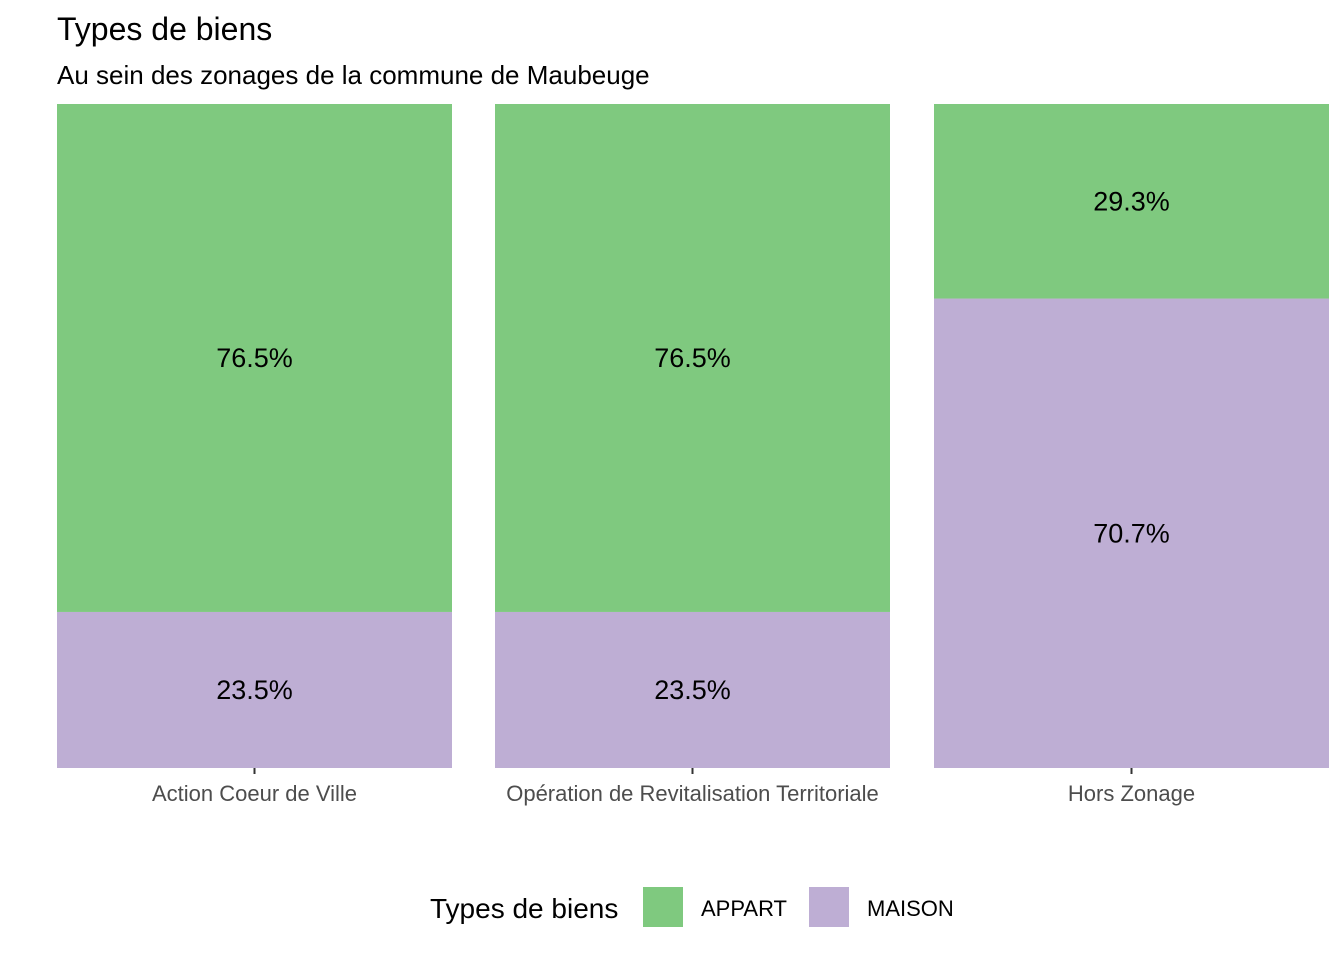  I want to click on x-tick-label: Opération de Revitalisation Territoriale, so click(692, 793).